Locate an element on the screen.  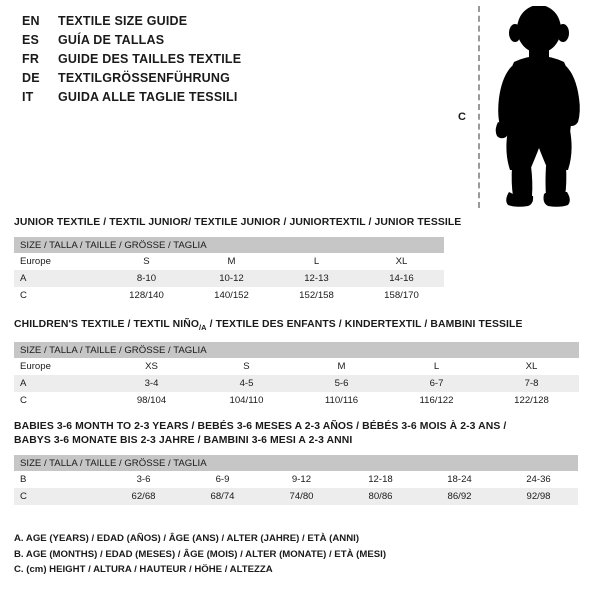
table-cell: 6-7 is located at coordinates (436, 384).